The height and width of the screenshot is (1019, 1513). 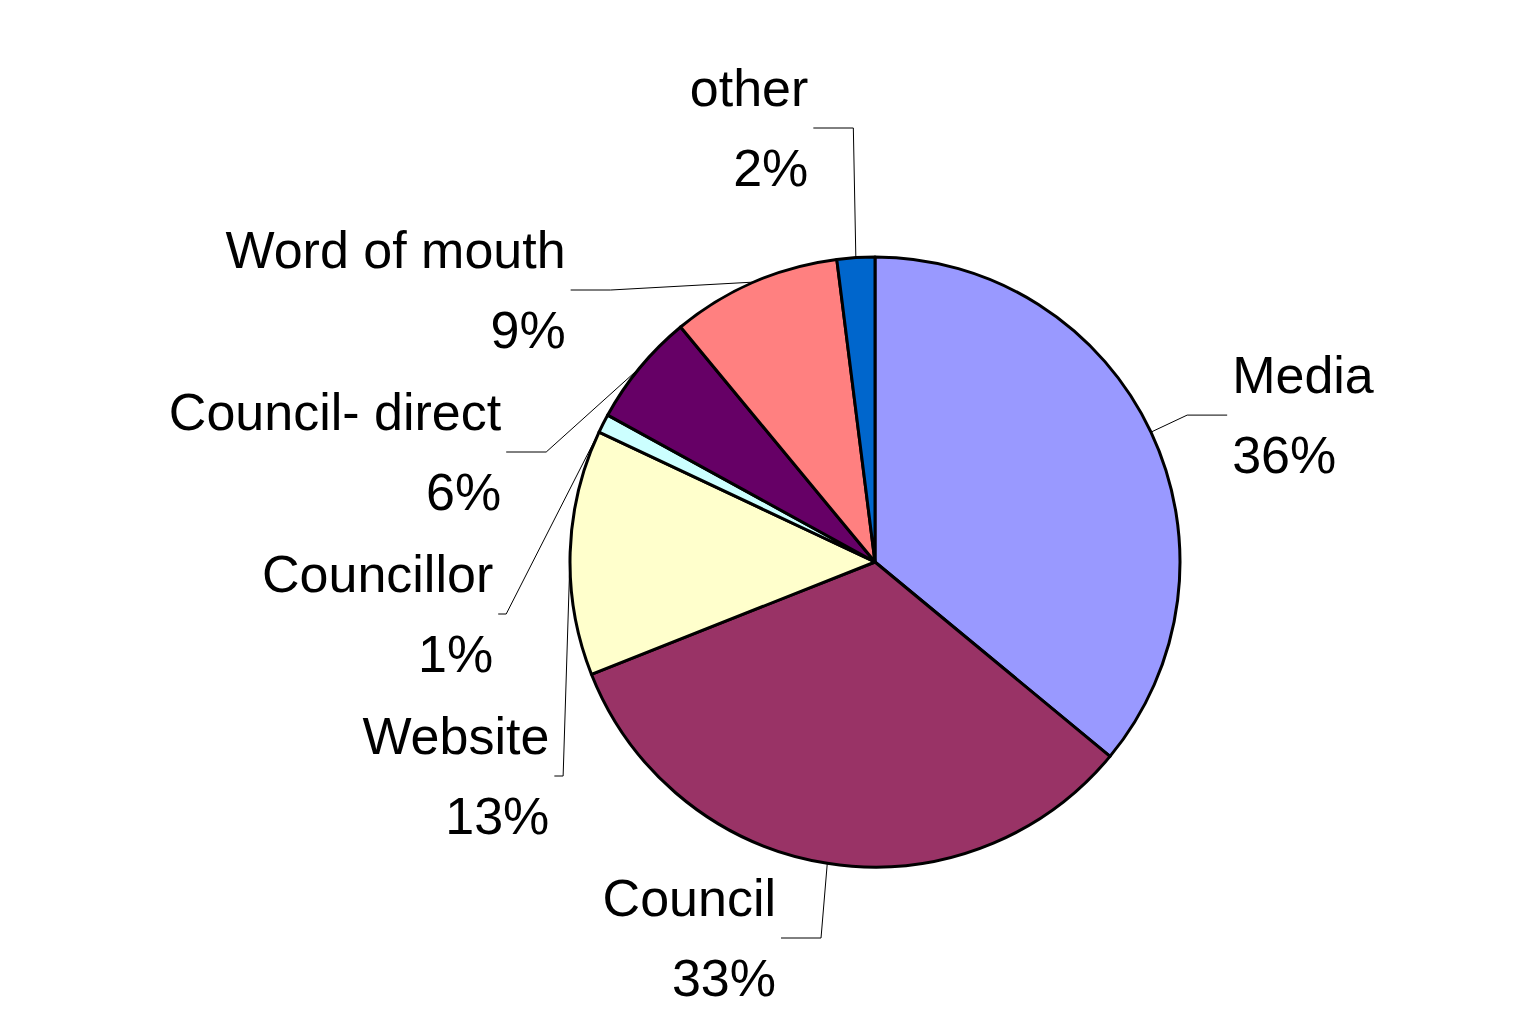 What do you see at coordinates (749, 88) in the screenshot?
I see `slice-label: other` at bounding box center [749, 88].